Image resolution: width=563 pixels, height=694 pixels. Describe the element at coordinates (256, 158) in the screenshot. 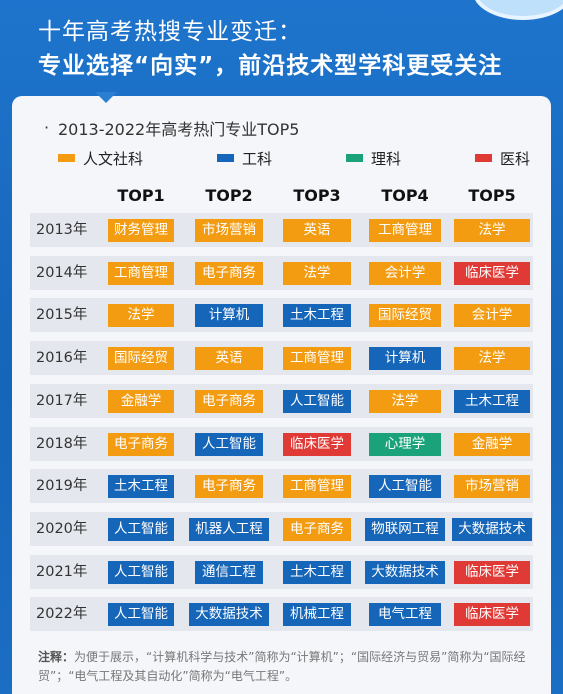

I see `legend-label: 工科` at that location.